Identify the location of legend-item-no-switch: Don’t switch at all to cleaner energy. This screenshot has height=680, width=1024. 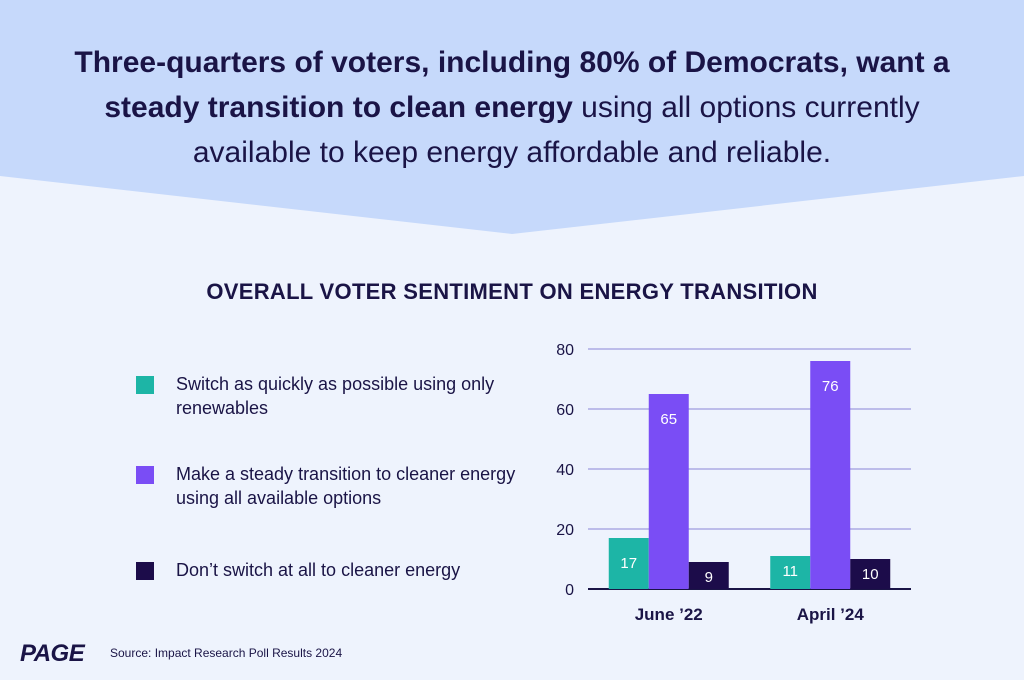
(326, 570).